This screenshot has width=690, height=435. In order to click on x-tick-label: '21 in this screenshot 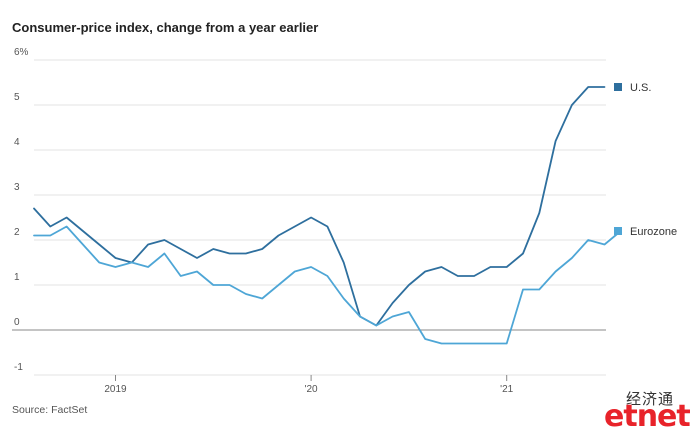, I will do `click(506, 389)`.